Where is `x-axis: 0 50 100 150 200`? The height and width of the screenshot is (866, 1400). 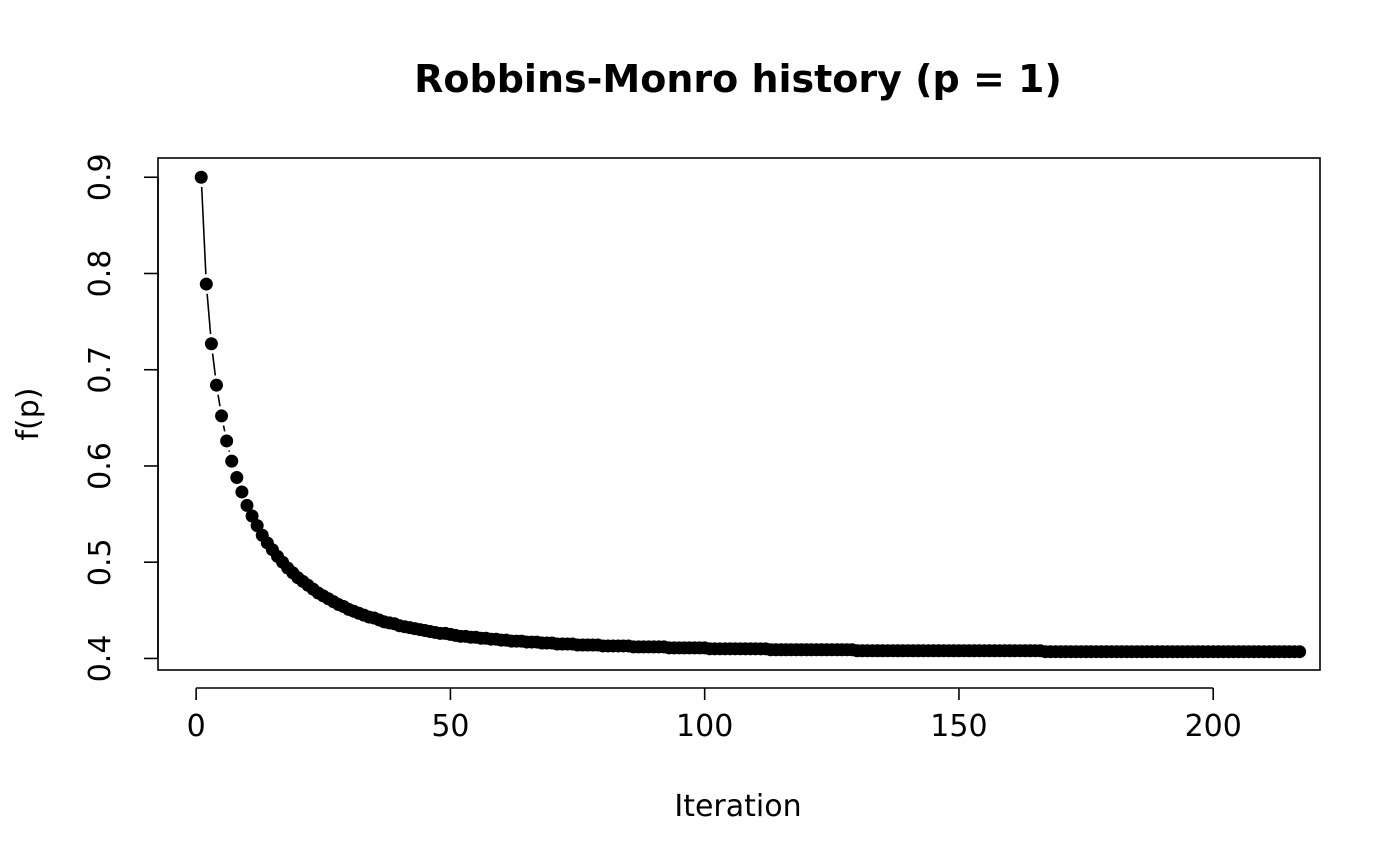
x-axis: 0 50 100 150 200 is located at coordinates (714, 715).